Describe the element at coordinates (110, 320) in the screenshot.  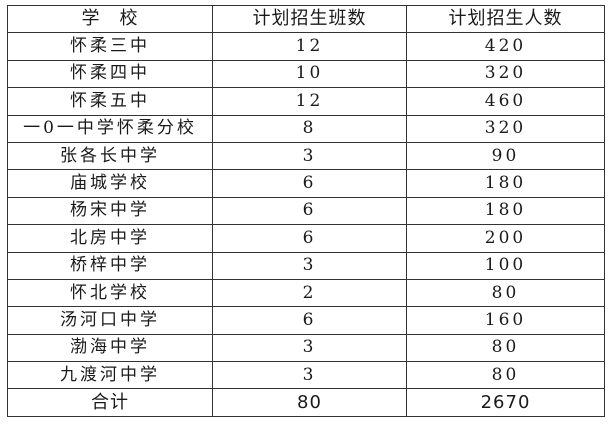
I see `school-cell: 汤河口中学` at that location.